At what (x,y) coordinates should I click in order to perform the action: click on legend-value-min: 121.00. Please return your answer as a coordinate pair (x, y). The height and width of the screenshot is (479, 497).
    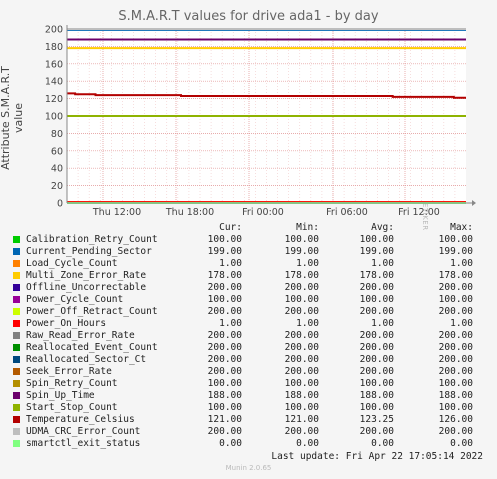
    Looking at the image, I should click on (301, 419).